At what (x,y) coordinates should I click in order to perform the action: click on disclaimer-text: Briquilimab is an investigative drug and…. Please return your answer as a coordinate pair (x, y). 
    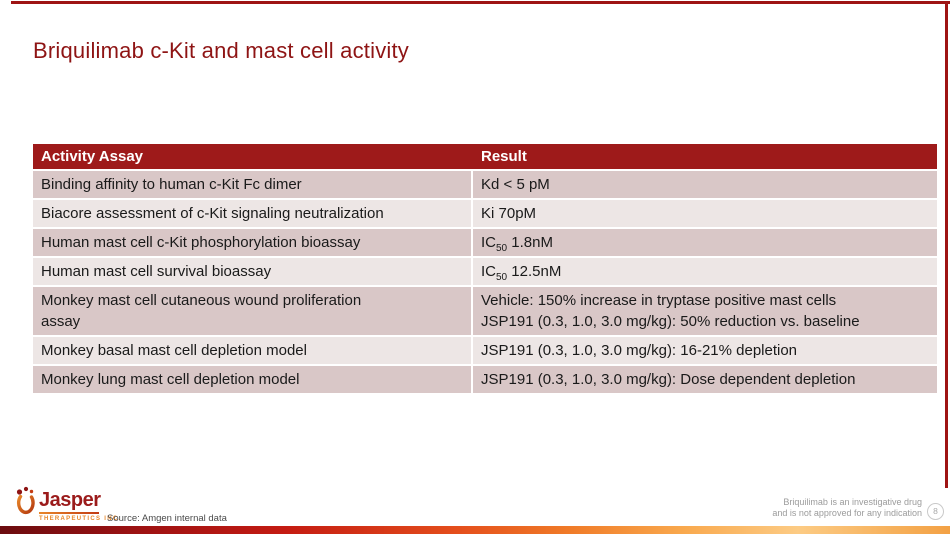
    Looking at the image, I should click on (847, 508).